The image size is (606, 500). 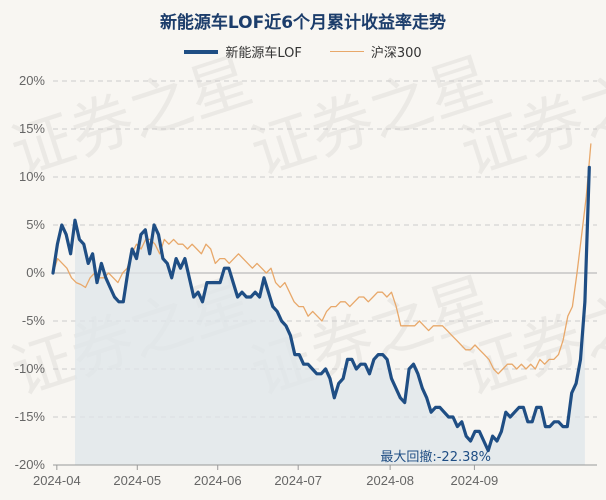 What do you see at coordinates (30, 416) in the screenshot?
I see `y-tick-label: -15%` at bounding box center [30, 416].